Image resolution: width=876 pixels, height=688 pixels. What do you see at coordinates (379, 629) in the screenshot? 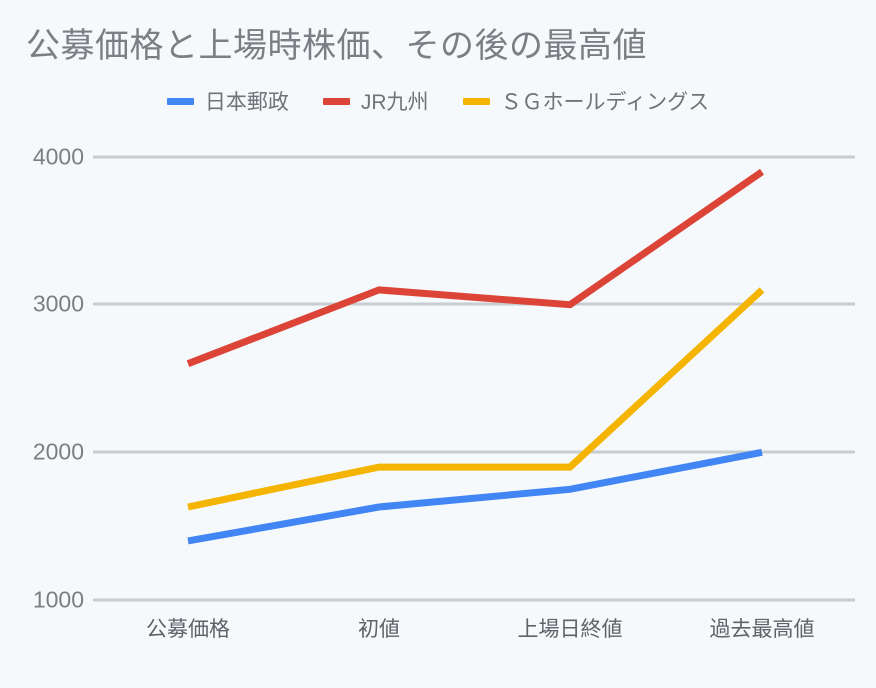
I see `x-tick-hatsune: 初値` at bounding box center [379, 629].